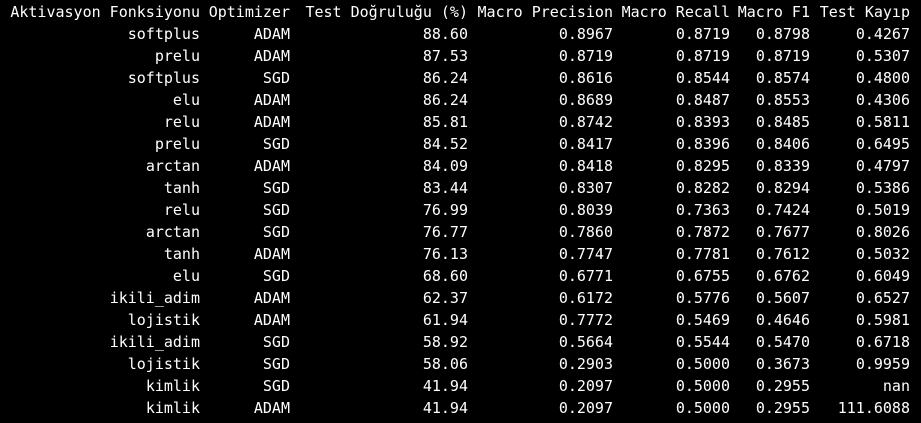 This screenshot has width=921, height=423. What do you see at coordinates (882, 166) in the screenshot?
I see `cell-loss: 0.4797` at bounding box center [882, 166].